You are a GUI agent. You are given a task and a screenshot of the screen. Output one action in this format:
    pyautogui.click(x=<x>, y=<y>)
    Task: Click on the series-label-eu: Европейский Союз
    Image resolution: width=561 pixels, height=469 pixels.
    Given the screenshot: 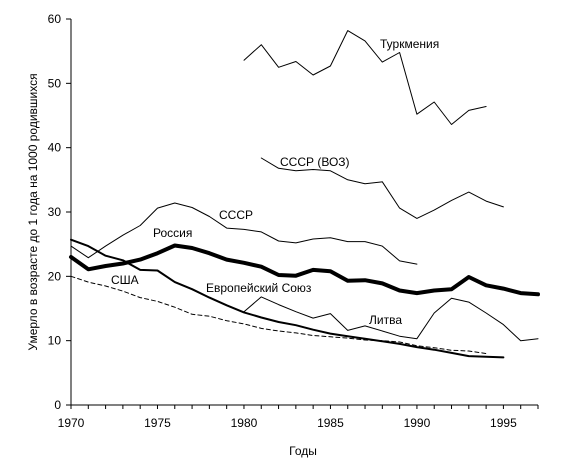 What is the action you would take?
    pyautogui.click(x=259, y=288)
    